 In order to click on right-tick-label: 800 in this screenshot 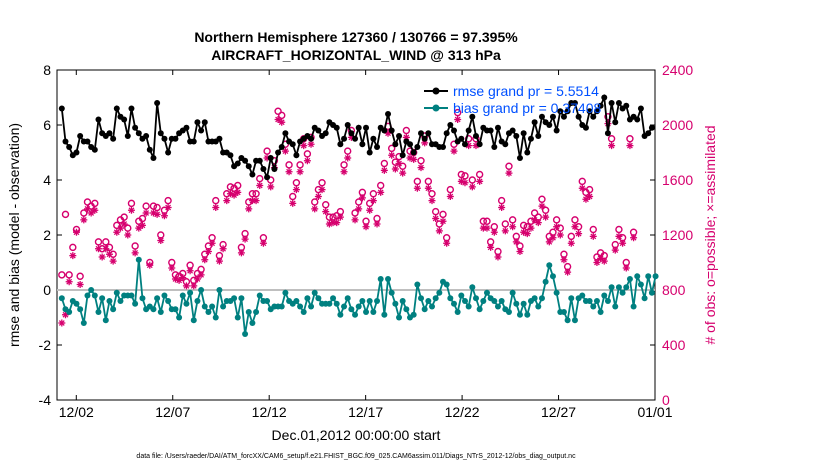, I will do `click(674, 290)`.